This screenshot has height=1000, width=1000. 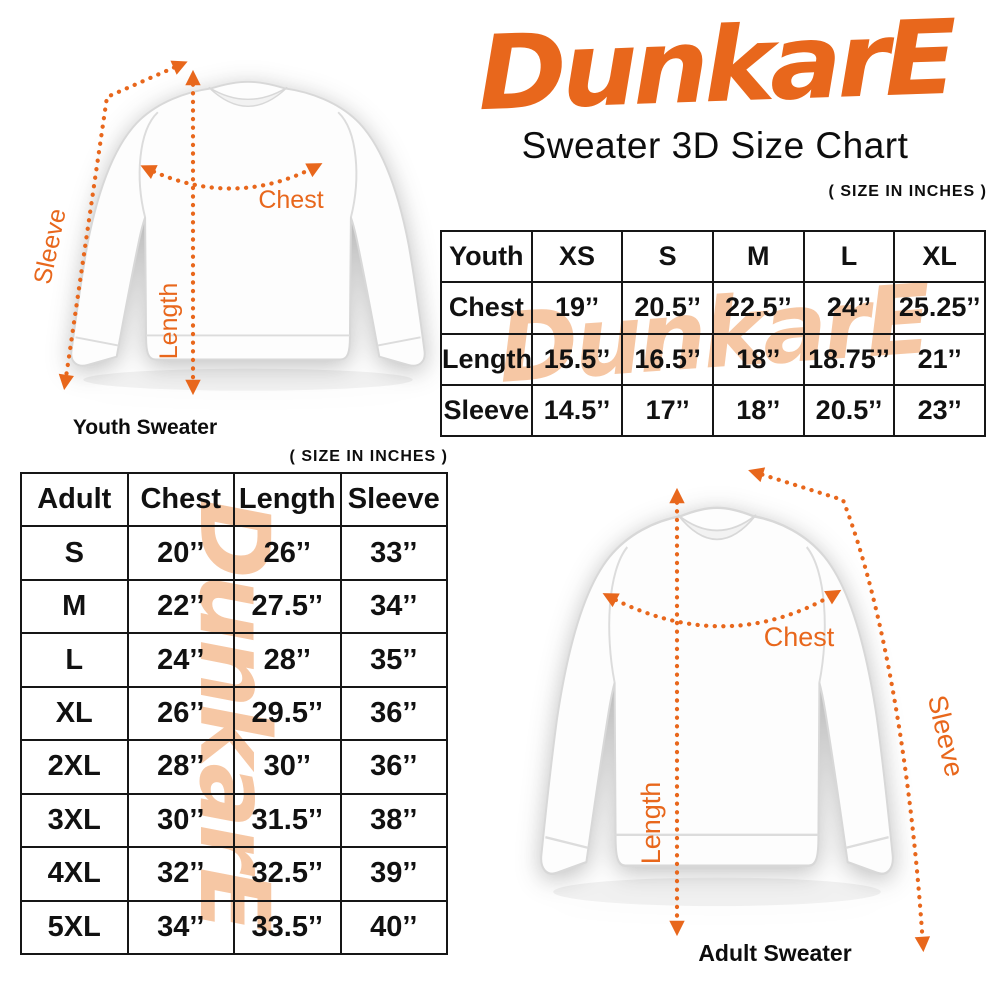 What do you see at coordinates (907, 191) in the screenshot?
I see `youth-size-note: ( SIZE IN INCHES )` at bounding box center [907, 191].